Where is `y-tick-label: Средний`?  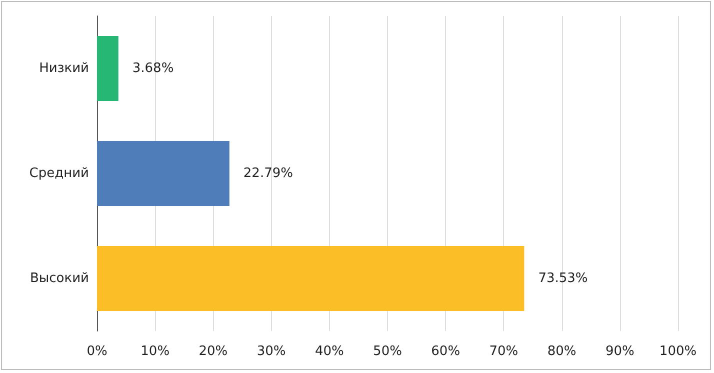
y-tick-label: Средний is located at coordinates (59, 173).